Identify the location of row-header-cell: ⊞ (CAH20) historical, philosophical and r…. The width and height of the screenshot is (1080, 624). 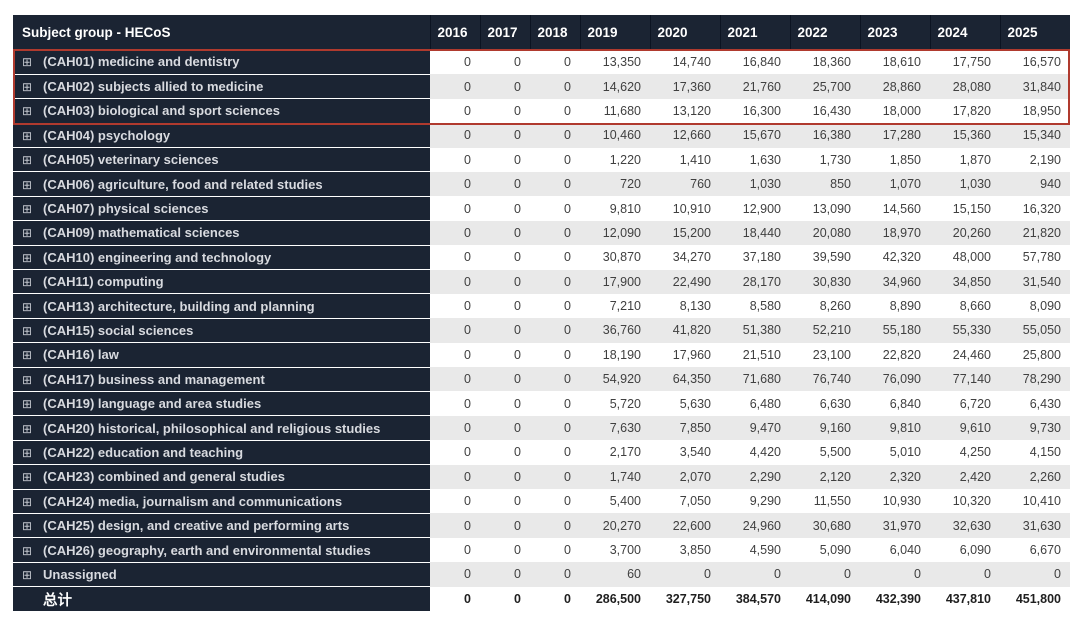
(221, 428).